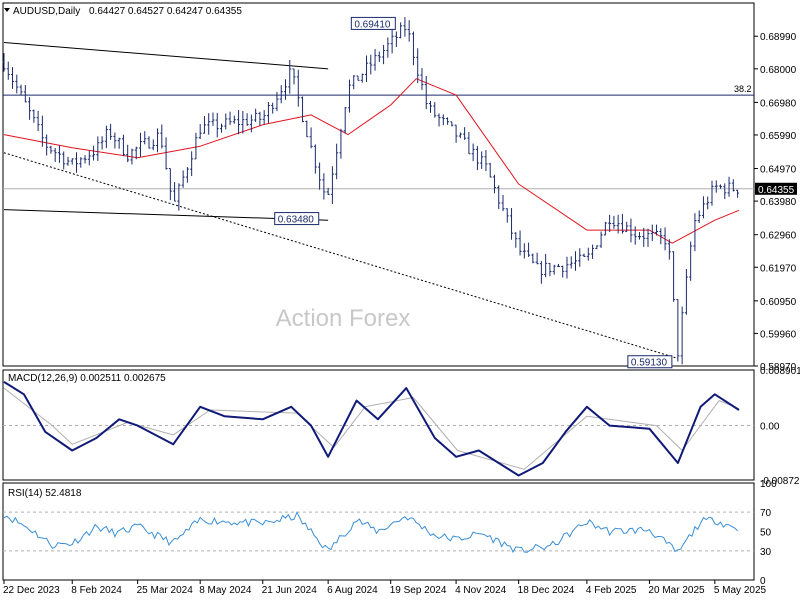  What do you see at coordinates (778, 70) in the screenshot?
I see `price-tick-label: 0.68000` at bounding box center [778, 70].